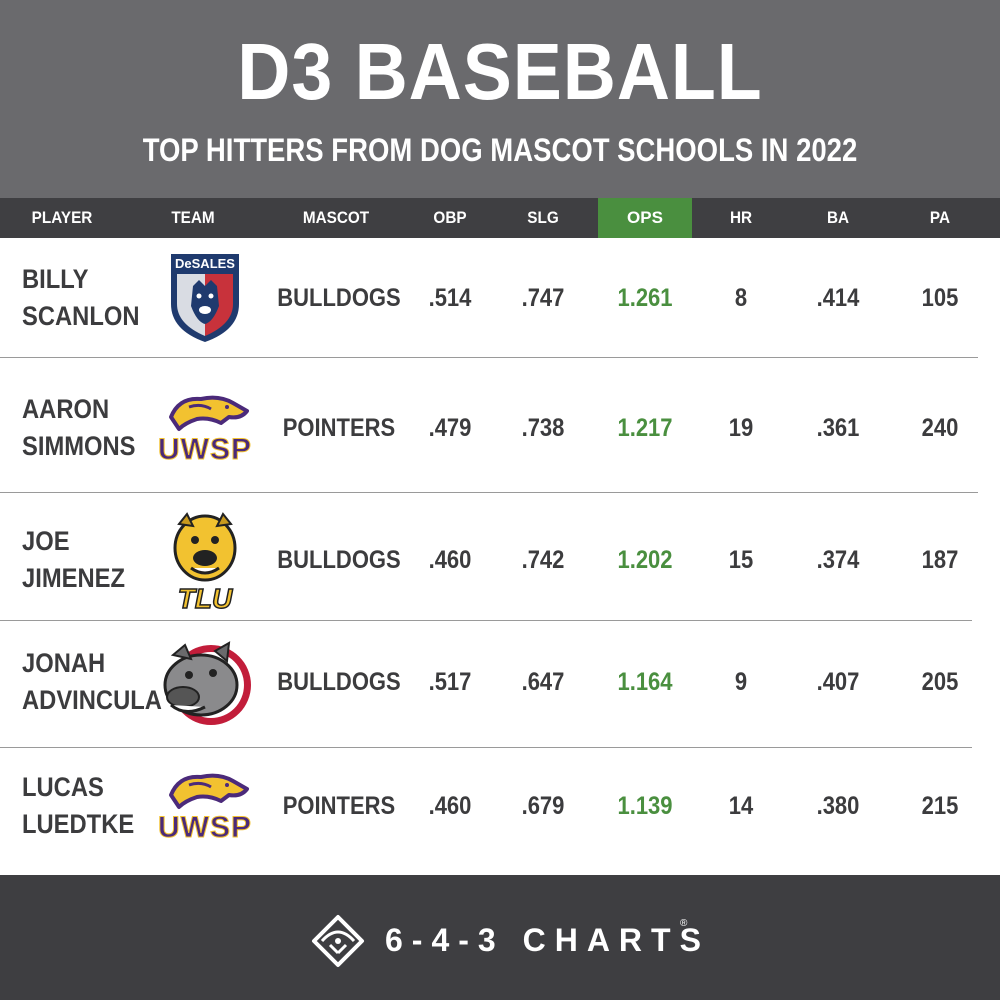 The width and height of the screenshot is (1000, 1000). Describe the element at coordinates (940, 682) in the screenshot. I see `cell-pa: 205` at that location.